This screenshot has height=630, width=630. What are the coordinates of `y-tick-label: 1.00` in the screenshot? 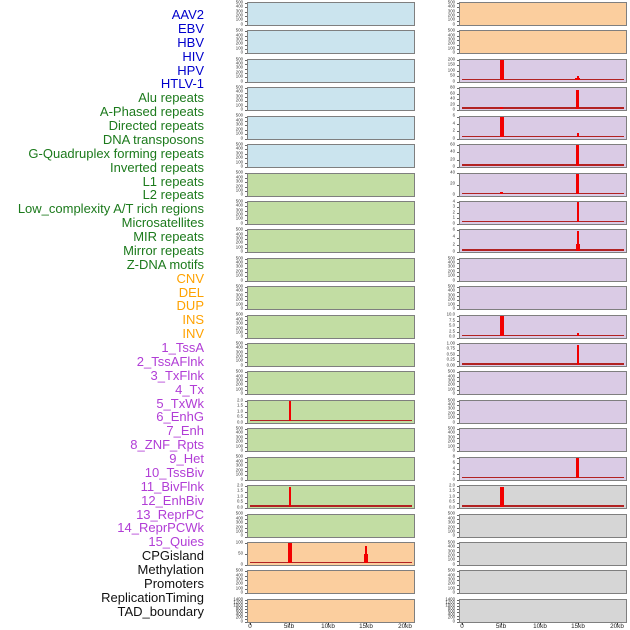 It's located at (450, 343).